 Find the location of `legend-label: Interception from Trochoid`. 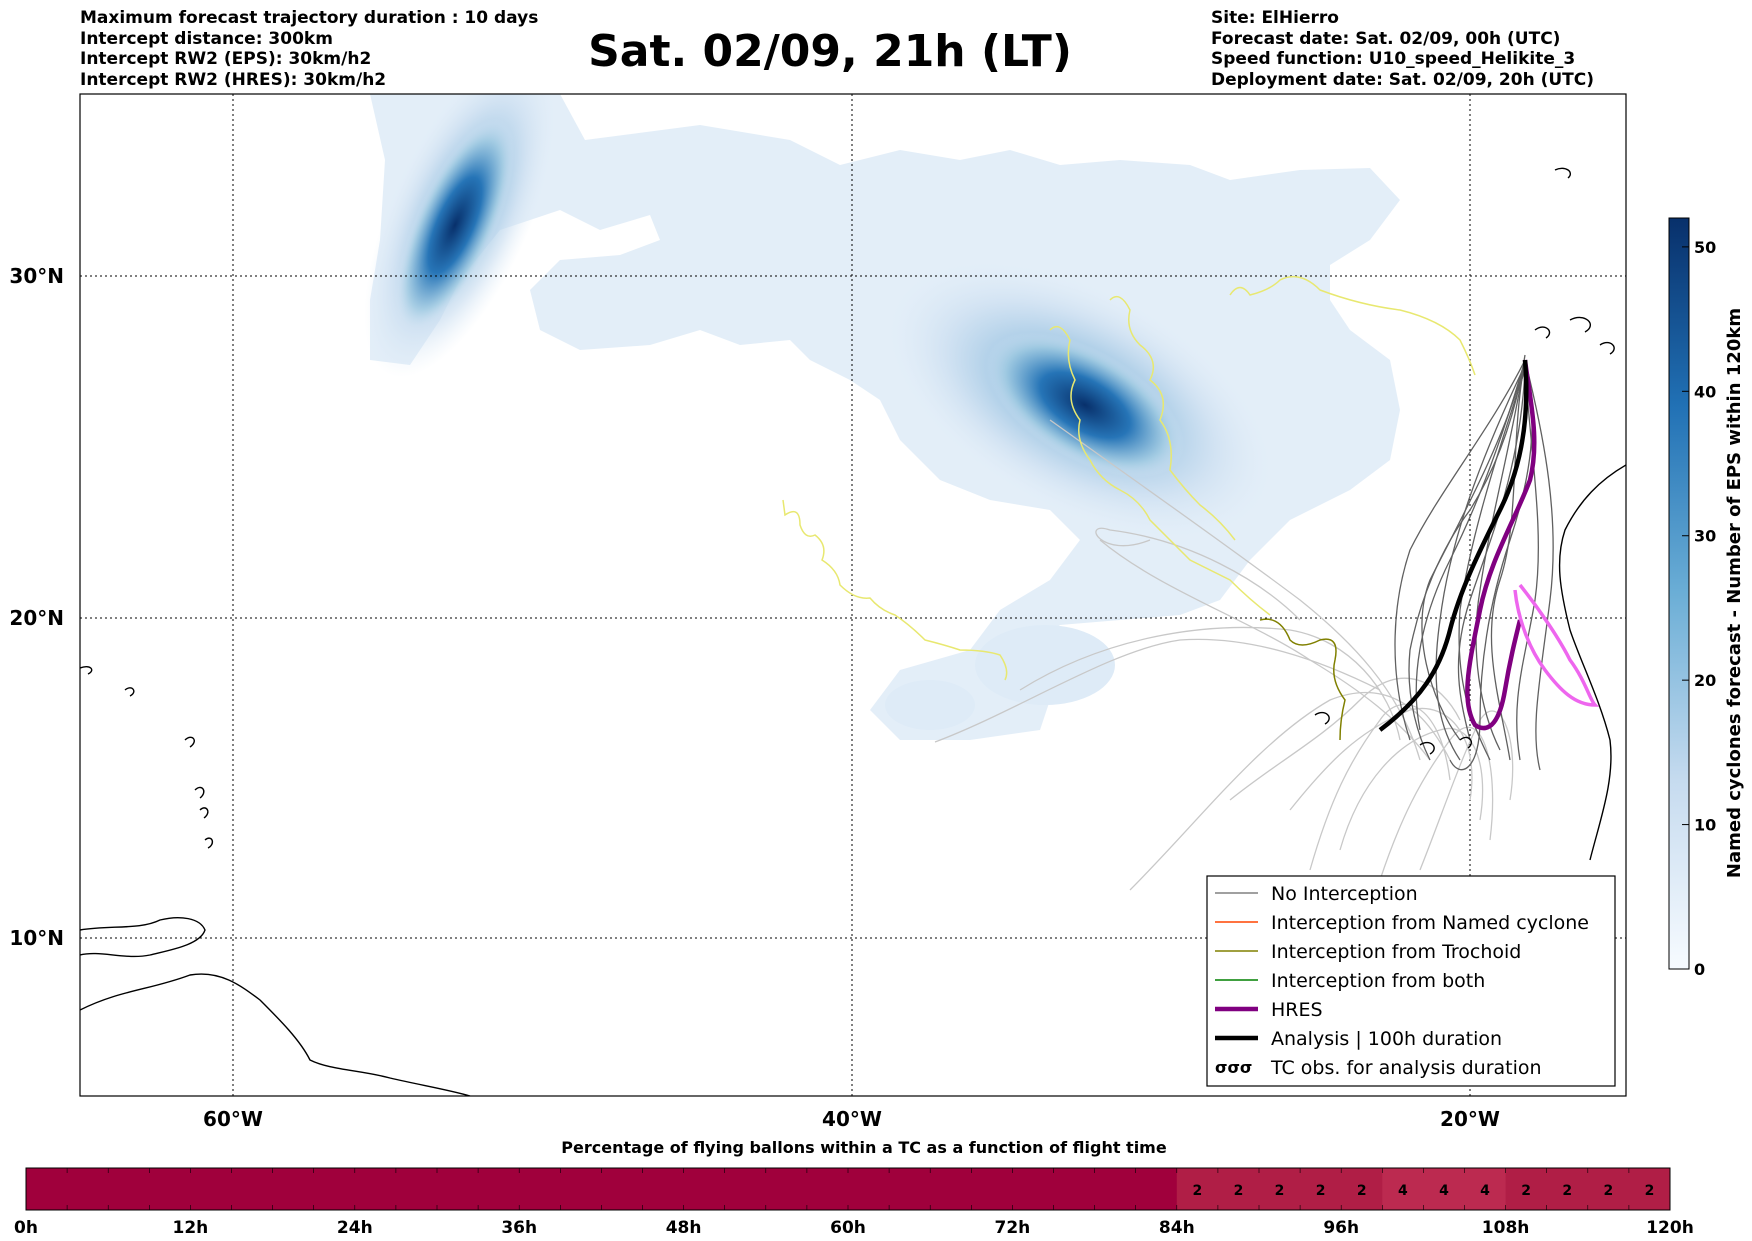

legend-label: Interception from Trochoid is located at coordinates (1396, 952).